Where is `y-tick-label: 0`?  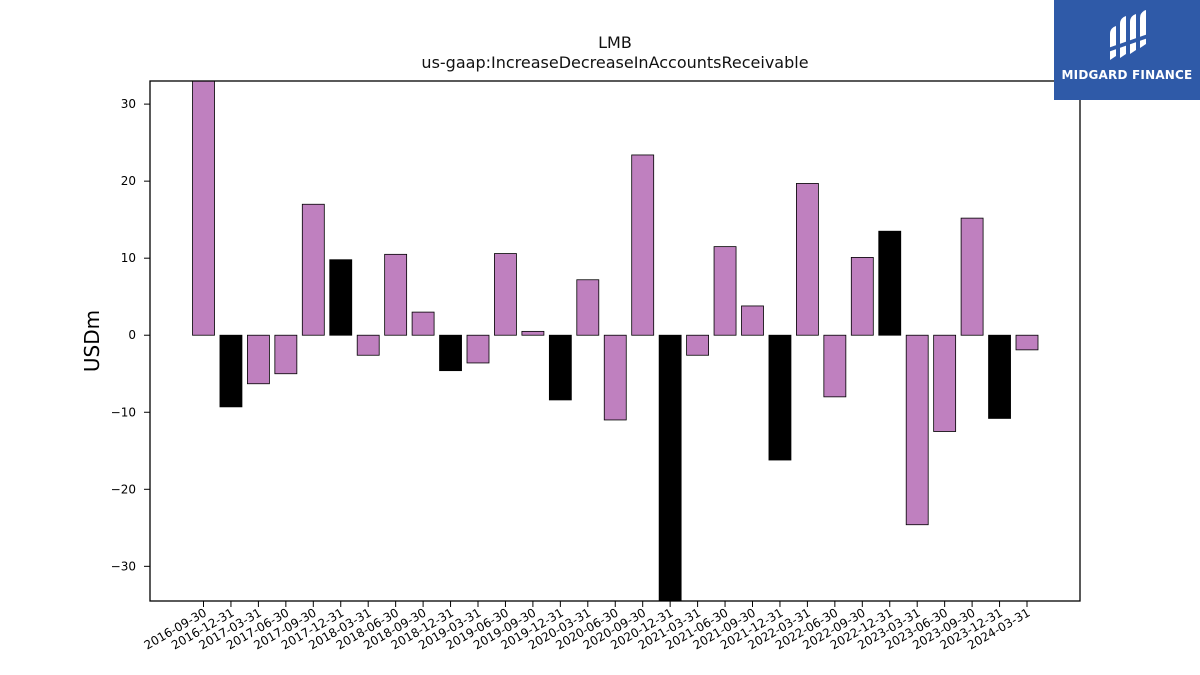
y-tick-label: 0 is located at coordinates (132, 335).